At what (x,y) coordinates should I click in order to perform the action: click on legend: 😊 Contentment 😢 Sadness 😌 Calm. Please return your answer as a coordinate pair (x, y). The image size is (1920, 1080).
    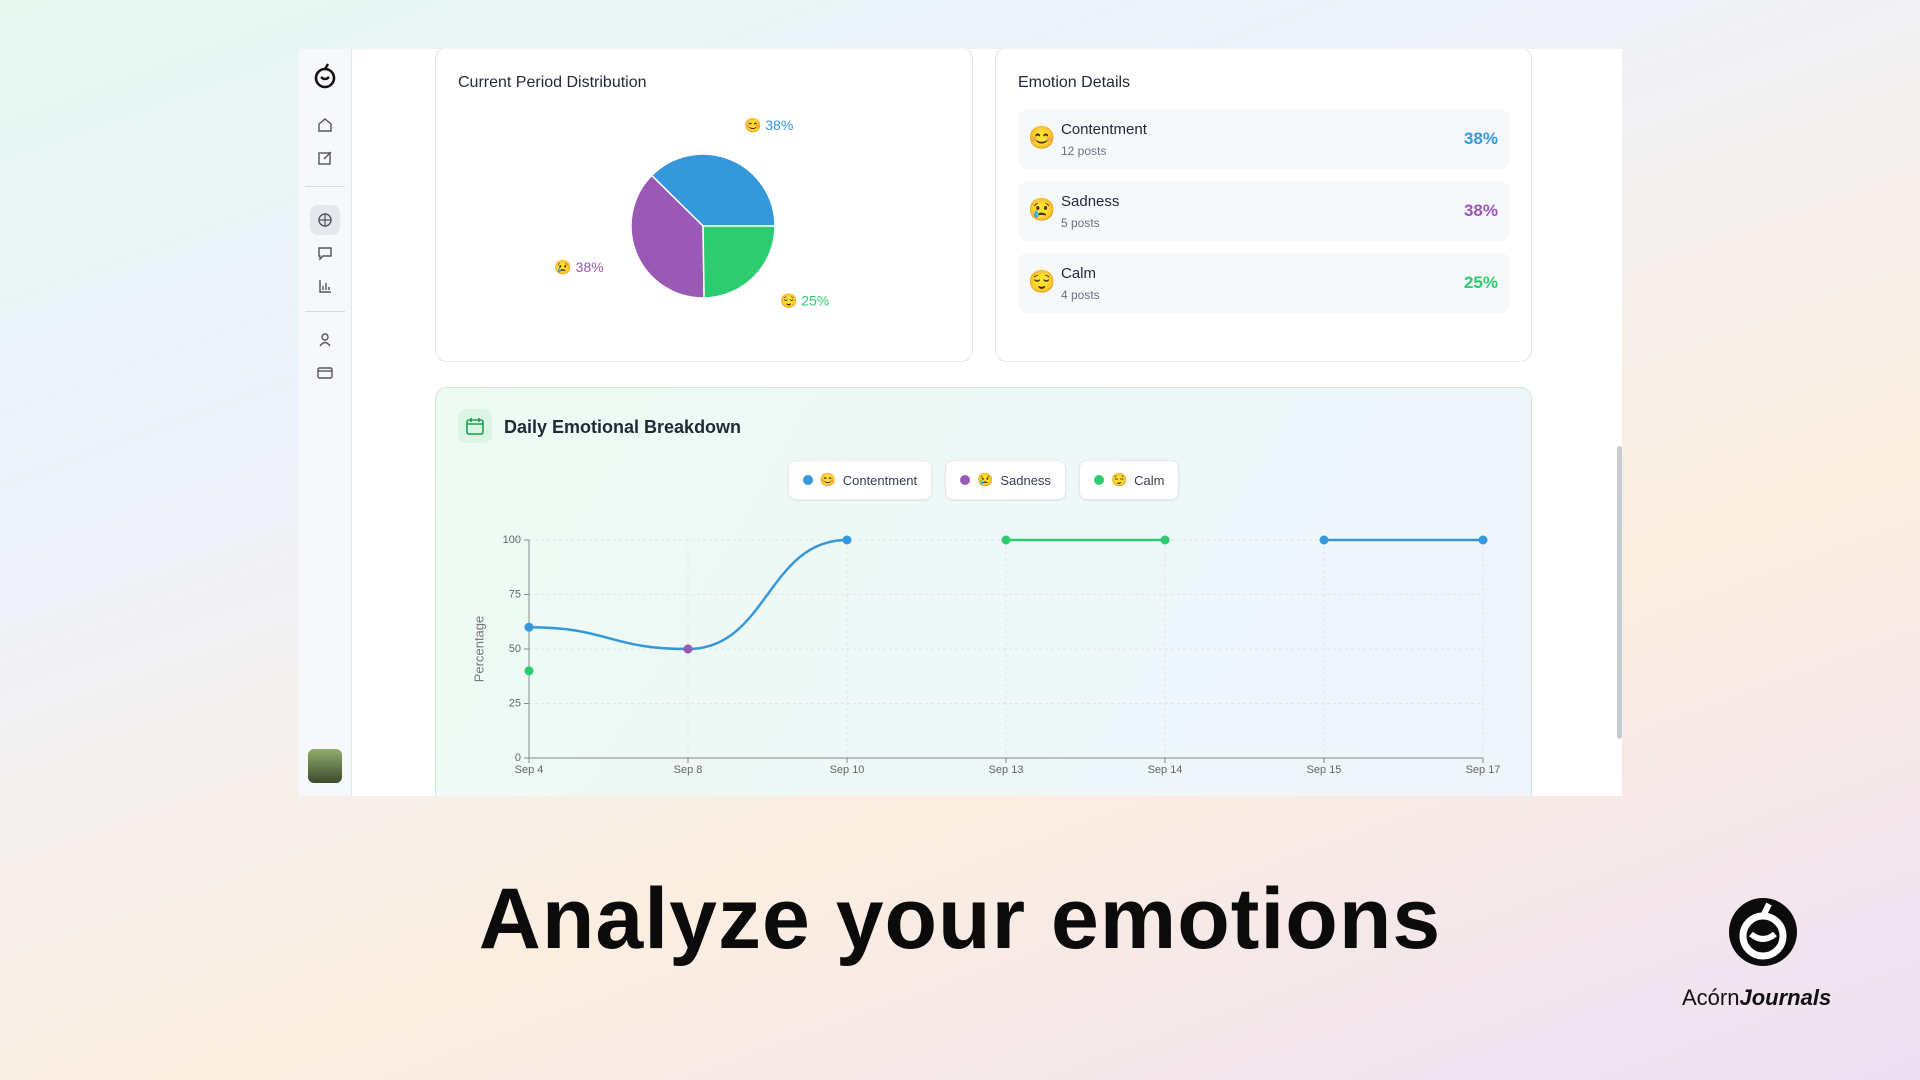
    Looking at the image, I should click on (983, 480).